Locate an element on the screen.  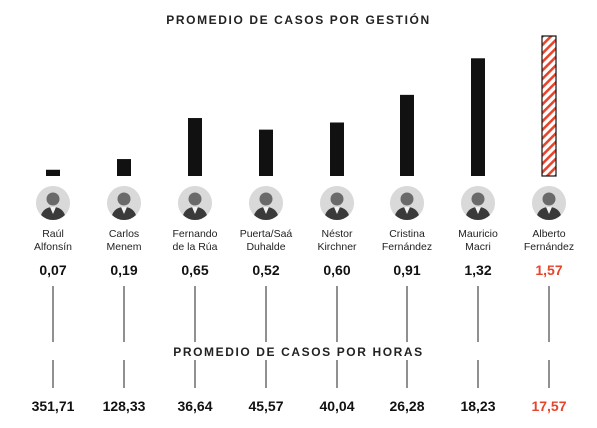
category-label-line1: Puerta/Saá is located at coordinates (266, 234).